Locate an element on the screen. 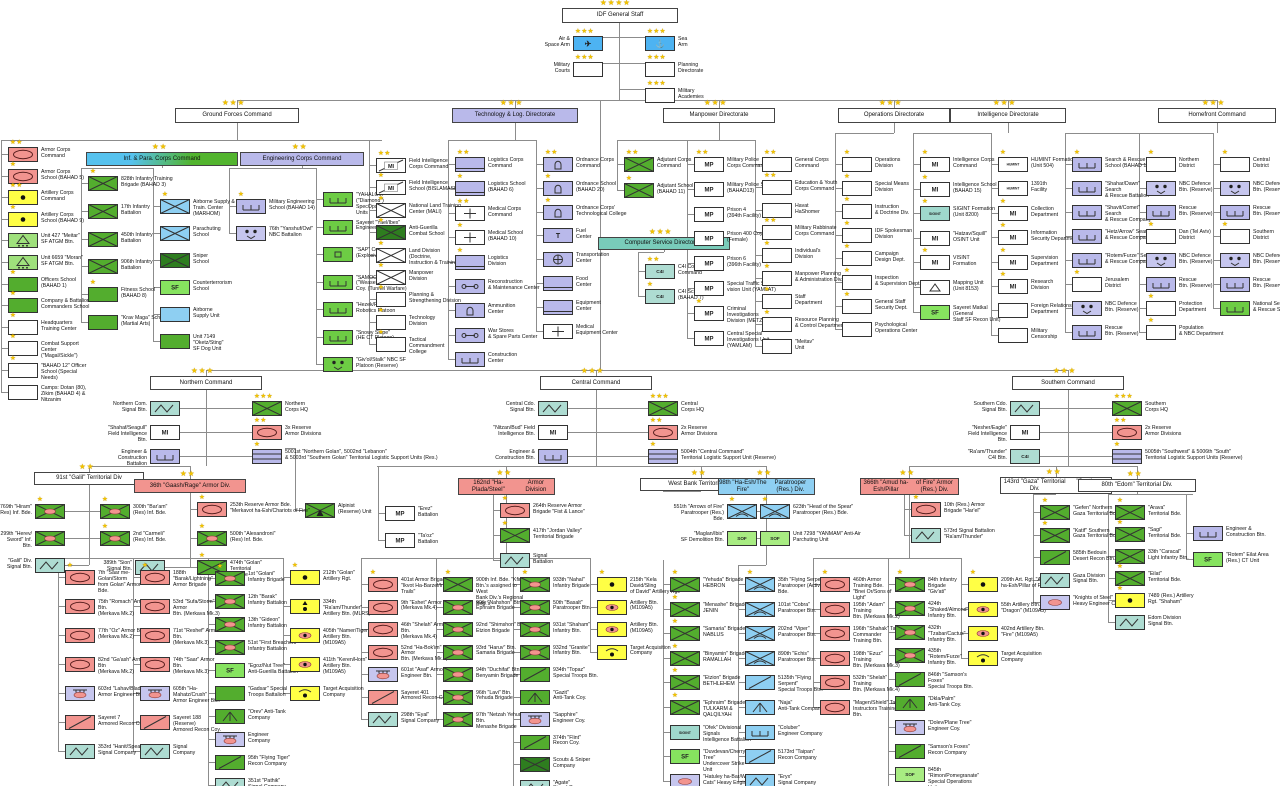  southern-command: Southern Command is located at coordinates (1068, 383).